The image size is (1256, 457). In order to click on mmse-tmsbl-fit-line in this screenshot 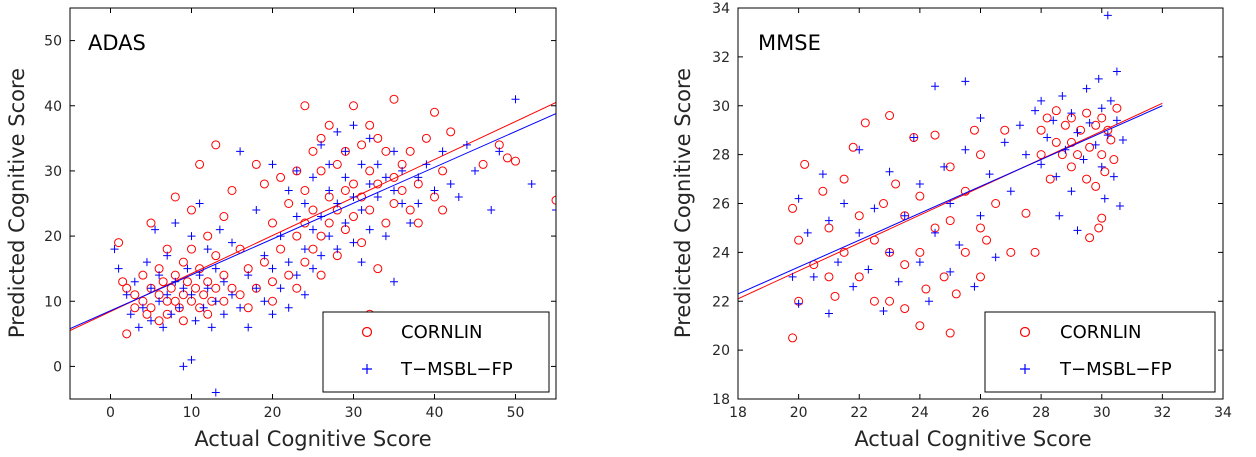, I will do `click(950, 200)`.